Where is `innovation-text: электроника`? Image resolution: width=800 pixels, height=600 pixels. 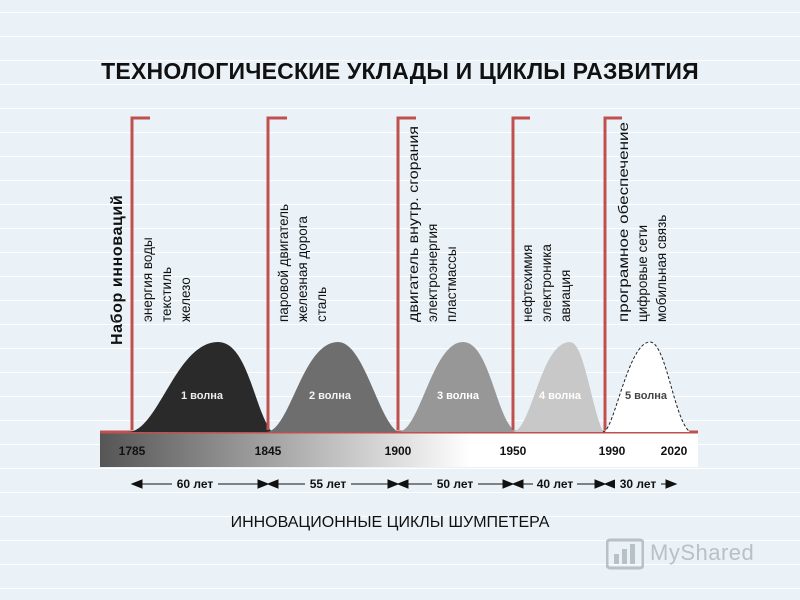
innovation-text: электроника is located at coordinates (546, 283).